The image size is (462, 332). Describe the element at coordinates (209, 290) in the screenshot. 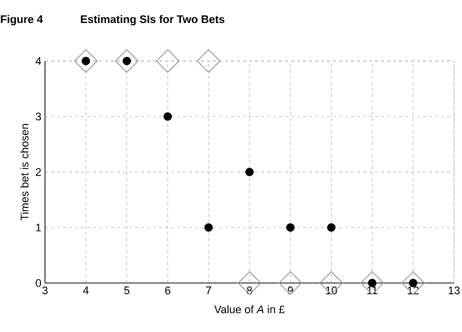

I see `x-tick-label: 7` at that location.